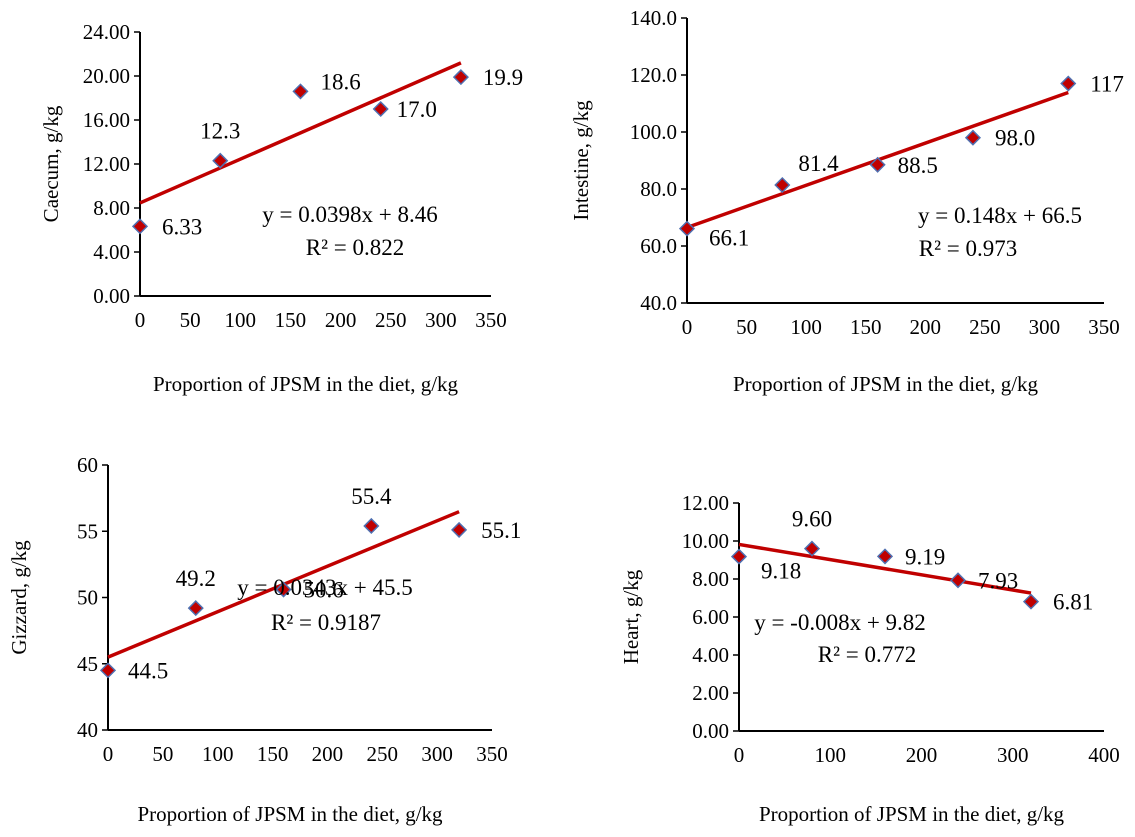 The width and height of the screenshot is (1135, 837). What do you see at coordinates (658, 246) in the screenshot?
I see `y-tick-label: 60.0` at bounding box center [658, 246].